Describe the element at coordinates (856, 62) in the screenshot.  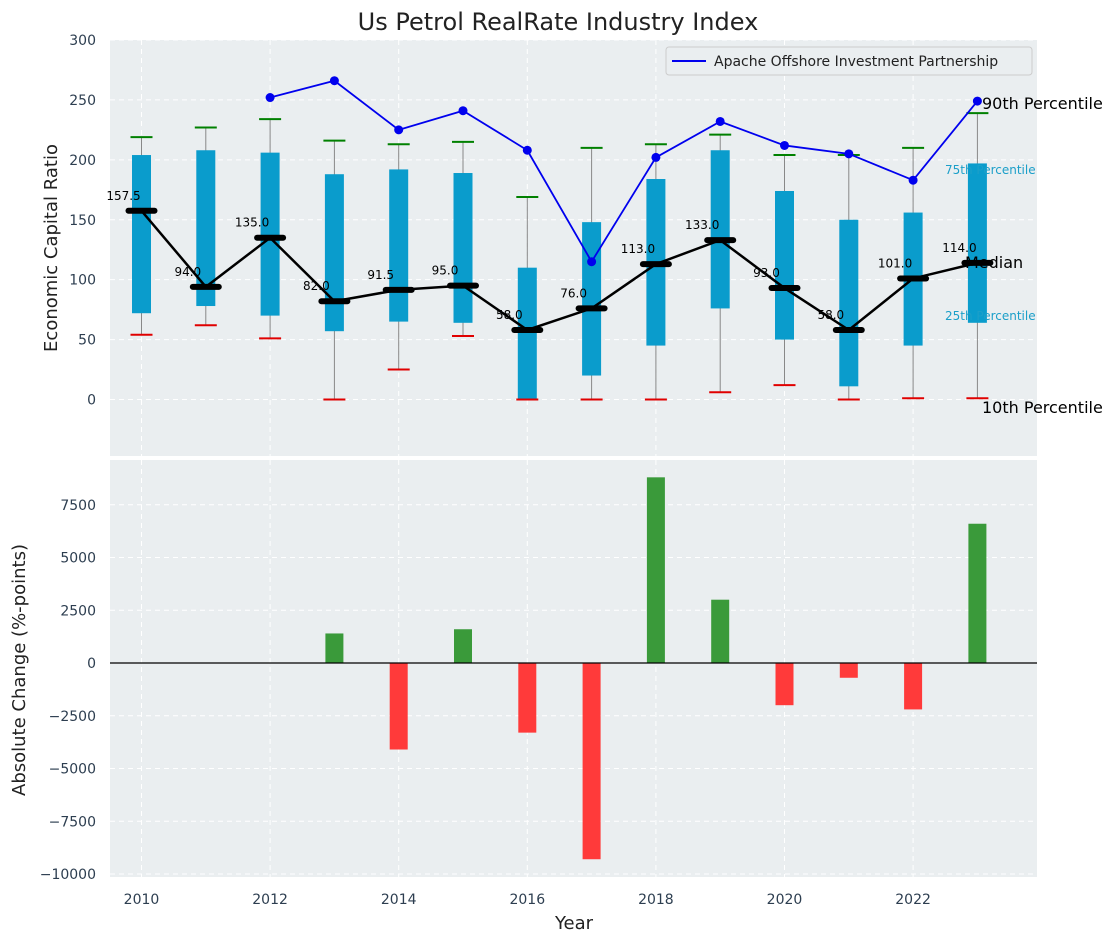
I see `legend-label: Apache Offshore Investment Partnership` at that location.